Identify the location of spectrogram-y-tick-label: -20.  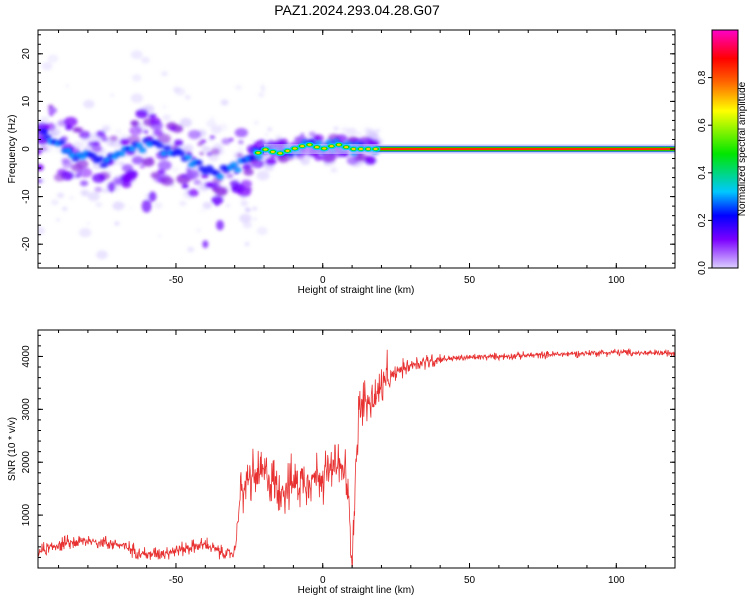
(26, 244).